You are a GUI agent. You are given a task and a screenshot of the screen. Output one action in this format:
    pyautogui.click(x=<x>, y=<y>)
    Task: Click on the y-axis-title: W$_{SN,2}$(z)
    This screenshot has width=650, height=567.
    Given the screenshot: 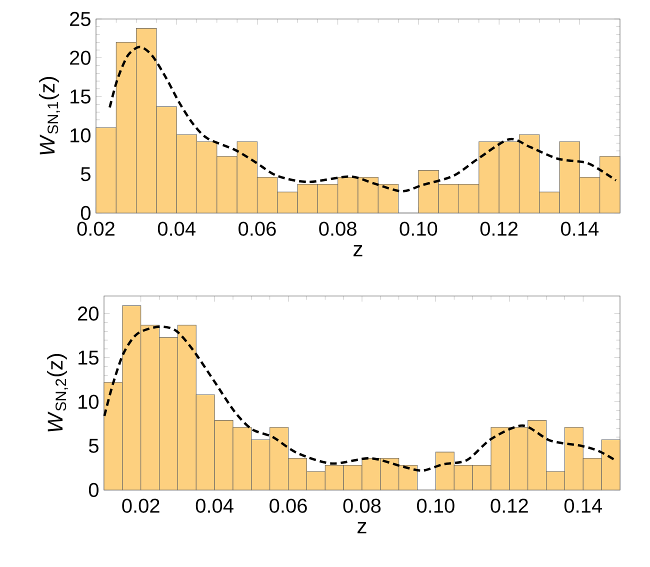 What is the action you would take?
    pyautogui.click(x=57, y=393)
    